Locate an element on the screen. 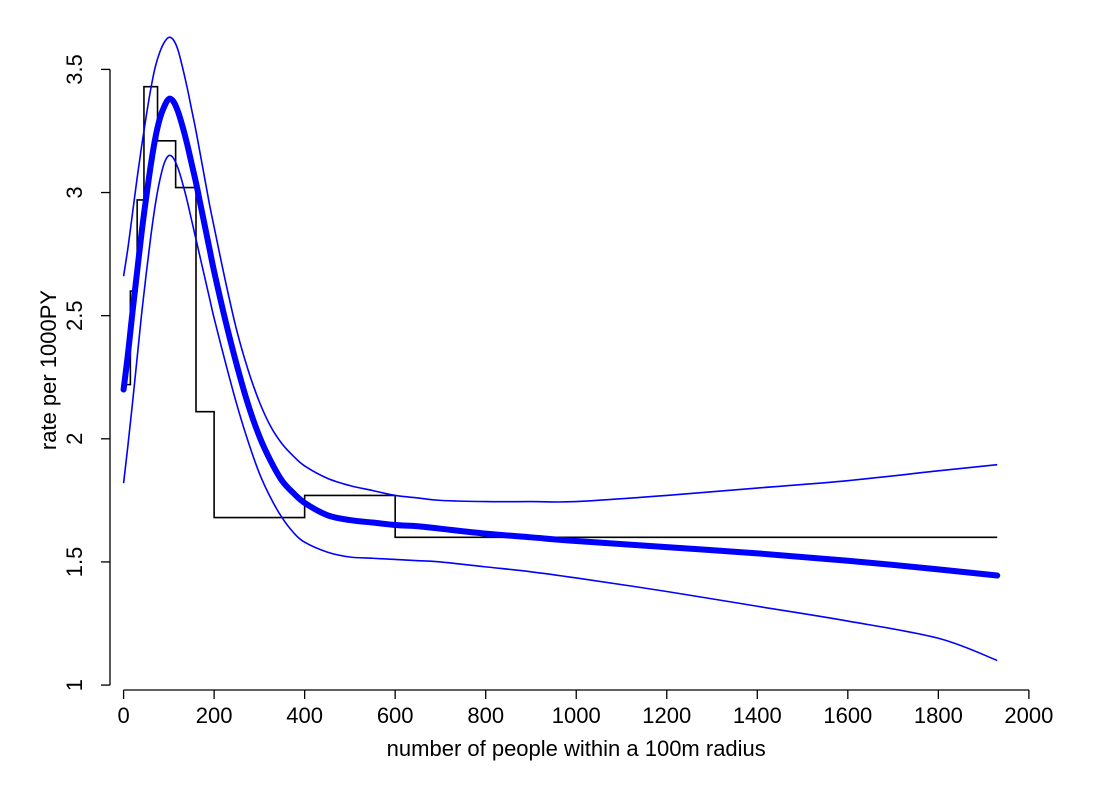 Image resolution: width=1102 pixels, height=800 pixels. x-tick-label: 200 is located at coordinates (214, 715).